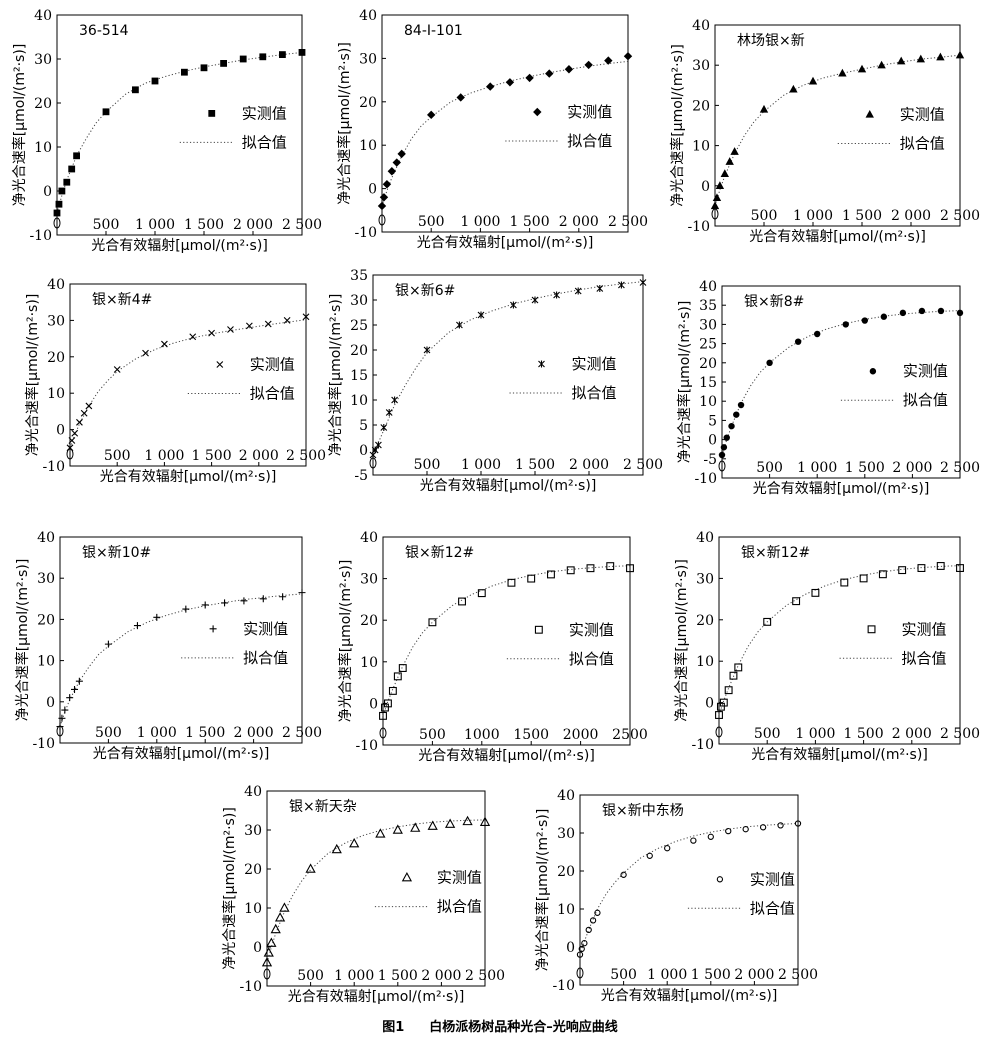  Describe the element at coordinates (775, 553) in the screenshot. I see `chart-title: 银×新12#` at that location.